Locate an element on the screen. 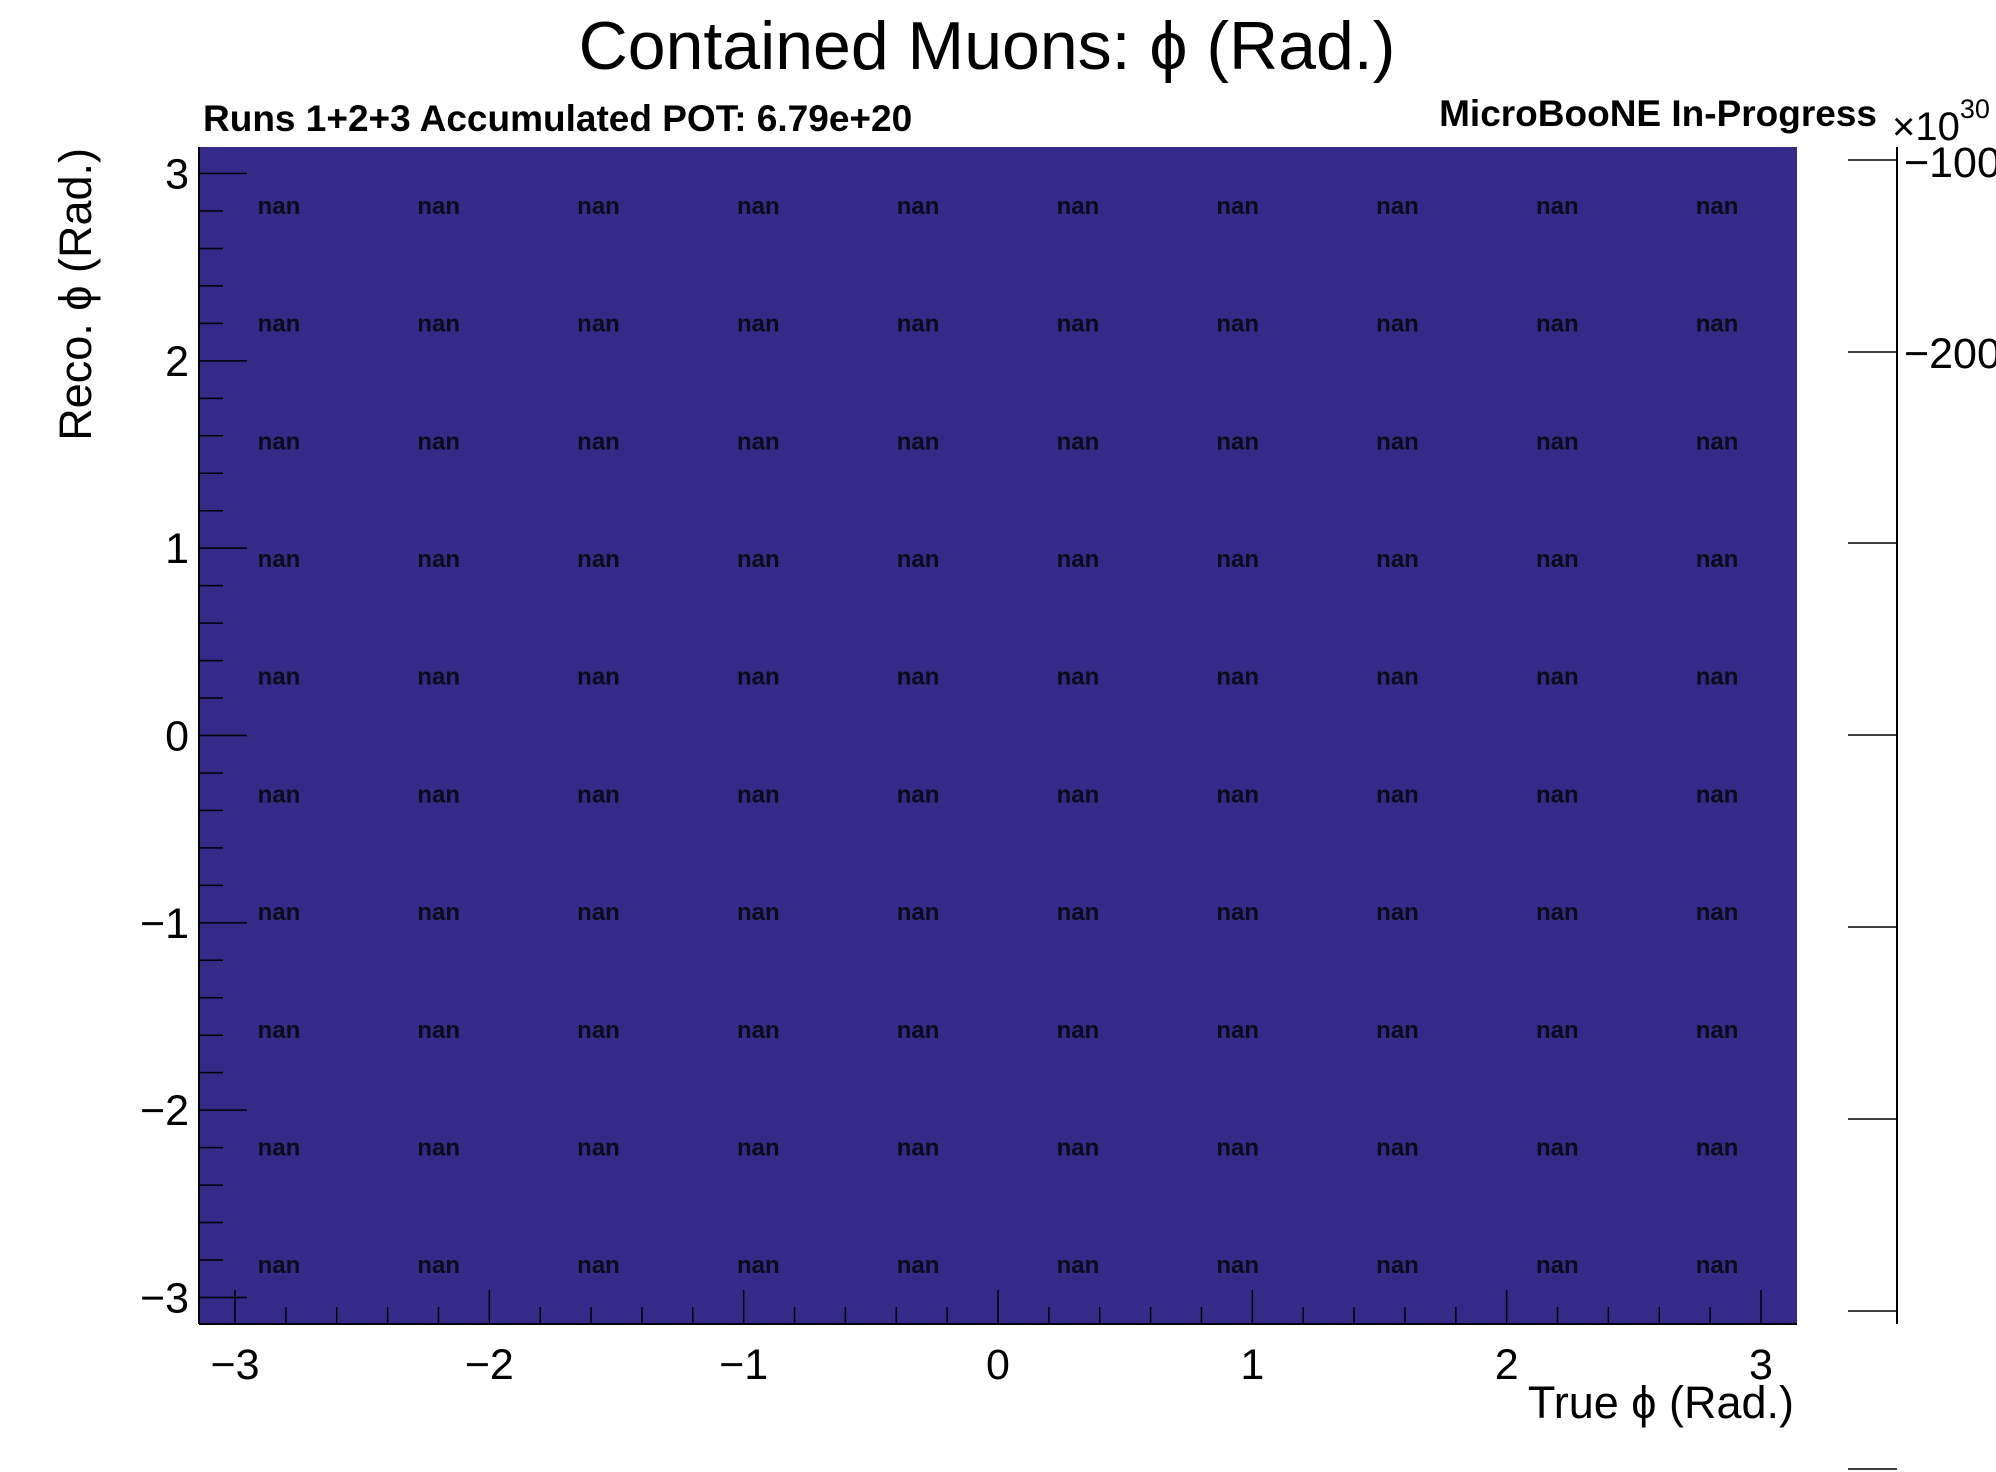 This screenshot has width=1996, height=1472. x-axis-label: True ϕ (Rad.) is located at coordinates (1661, 1402).